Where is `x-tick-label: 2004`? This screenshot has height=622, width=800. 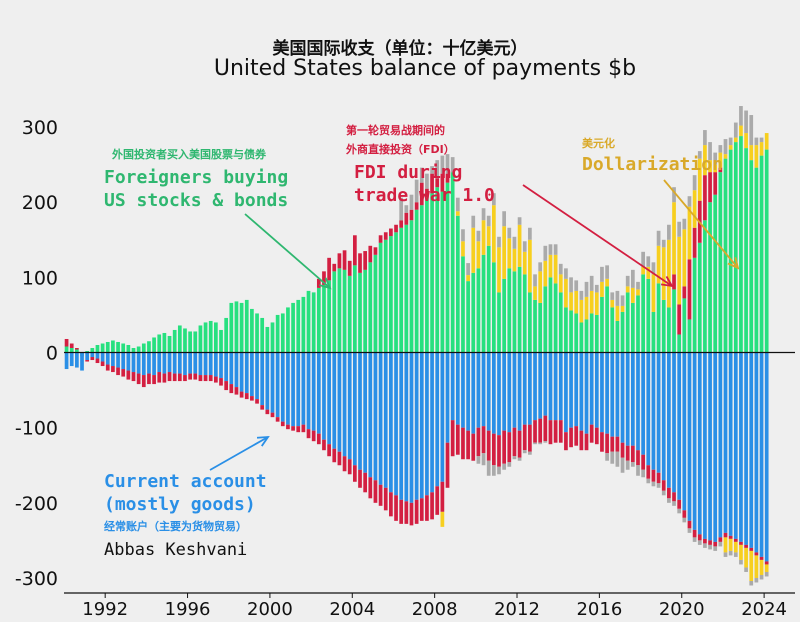
x-tick-label: 2004 is located at coordinates (352, 609).